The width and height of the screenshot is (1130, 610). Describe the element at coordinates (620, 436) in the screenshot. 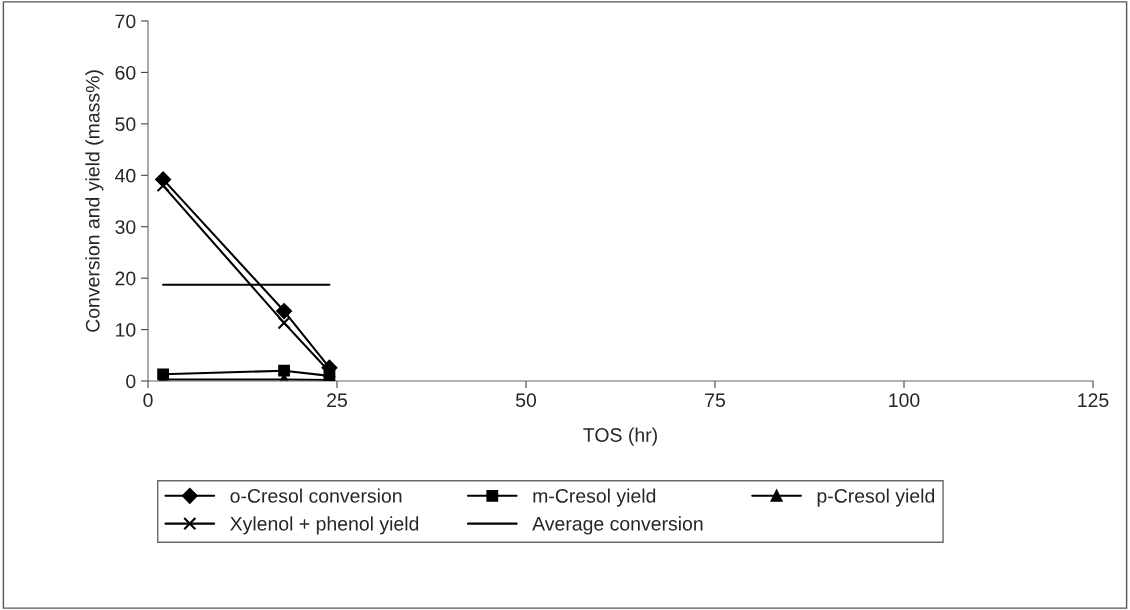

I see `x-axis-title: TOS (hr)` at that location.